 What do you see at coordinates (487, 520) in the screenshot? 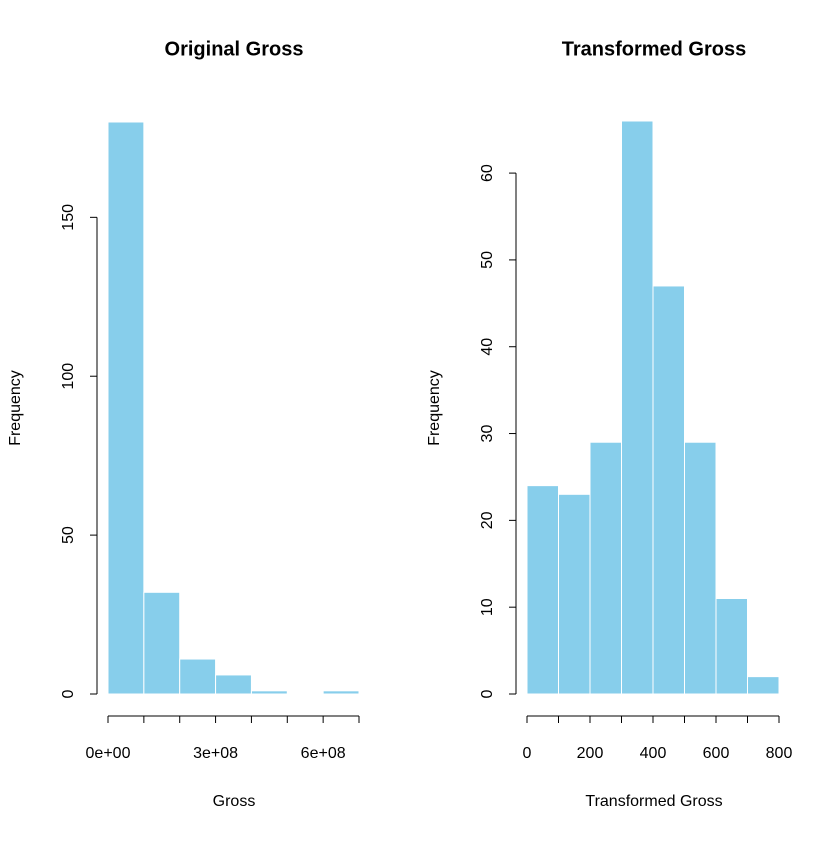
I see `y-tick-label: 20` at bounding box center [487, 520].